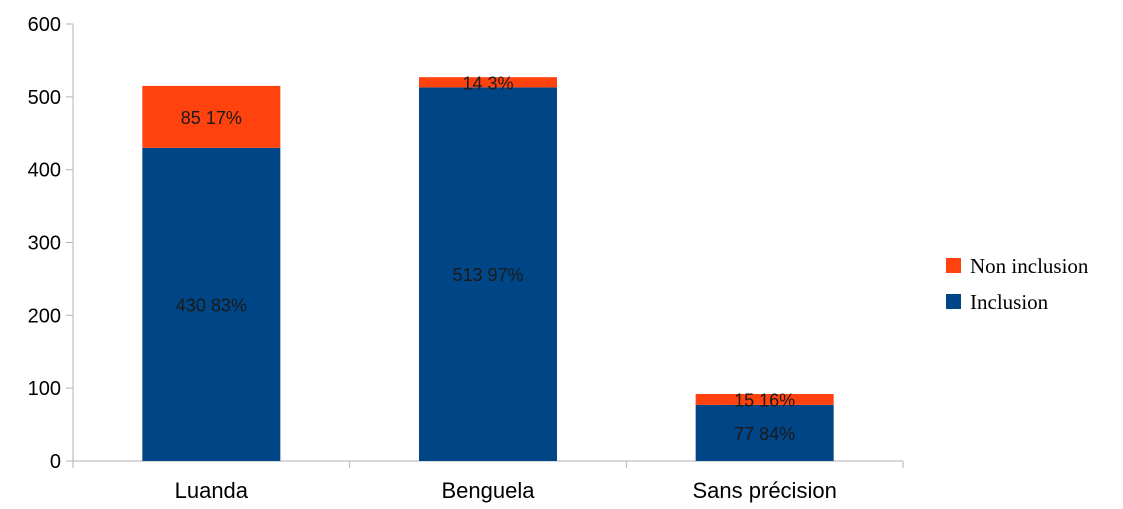  Describe the element at coordinates (44, 25) in the screenshot. I see `y-tick-label: 600` at that location.